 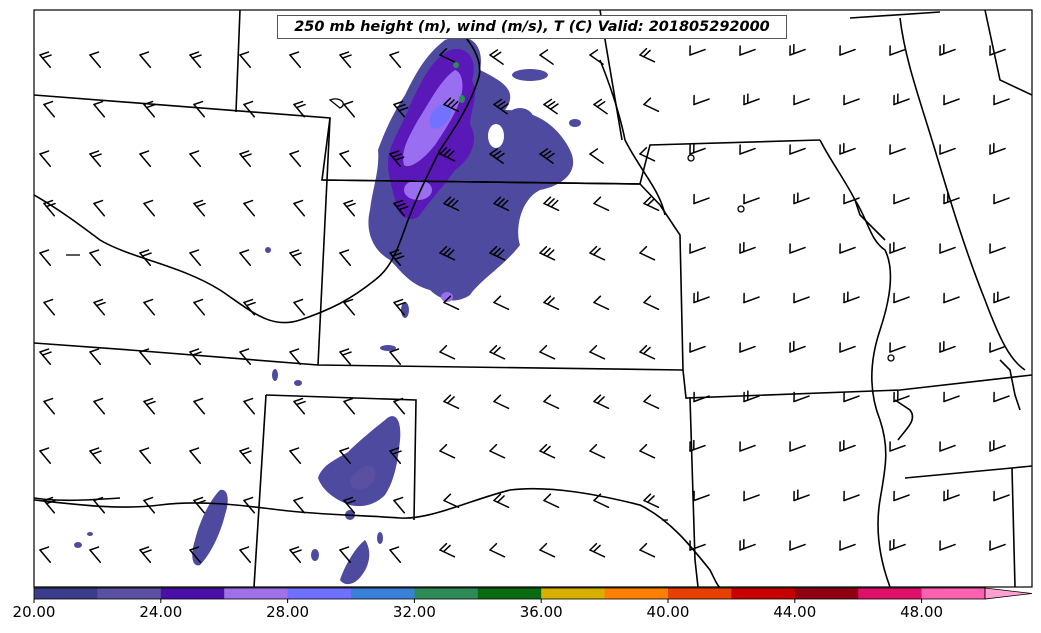 I want to click on colorbar-outline, so click(x=509, y=593).